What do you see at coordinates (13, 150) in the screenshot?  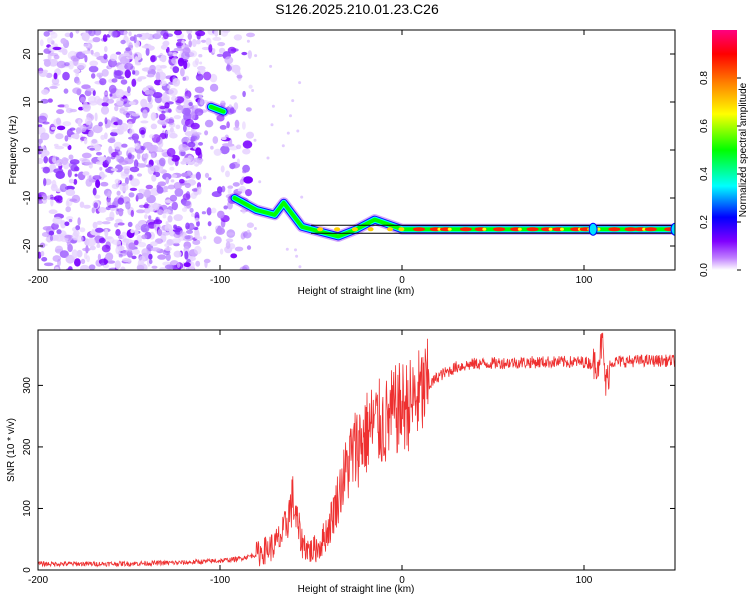 I see `spectrogram-ylabel: Frequency (Hz)` at bounding box center [13, 150].